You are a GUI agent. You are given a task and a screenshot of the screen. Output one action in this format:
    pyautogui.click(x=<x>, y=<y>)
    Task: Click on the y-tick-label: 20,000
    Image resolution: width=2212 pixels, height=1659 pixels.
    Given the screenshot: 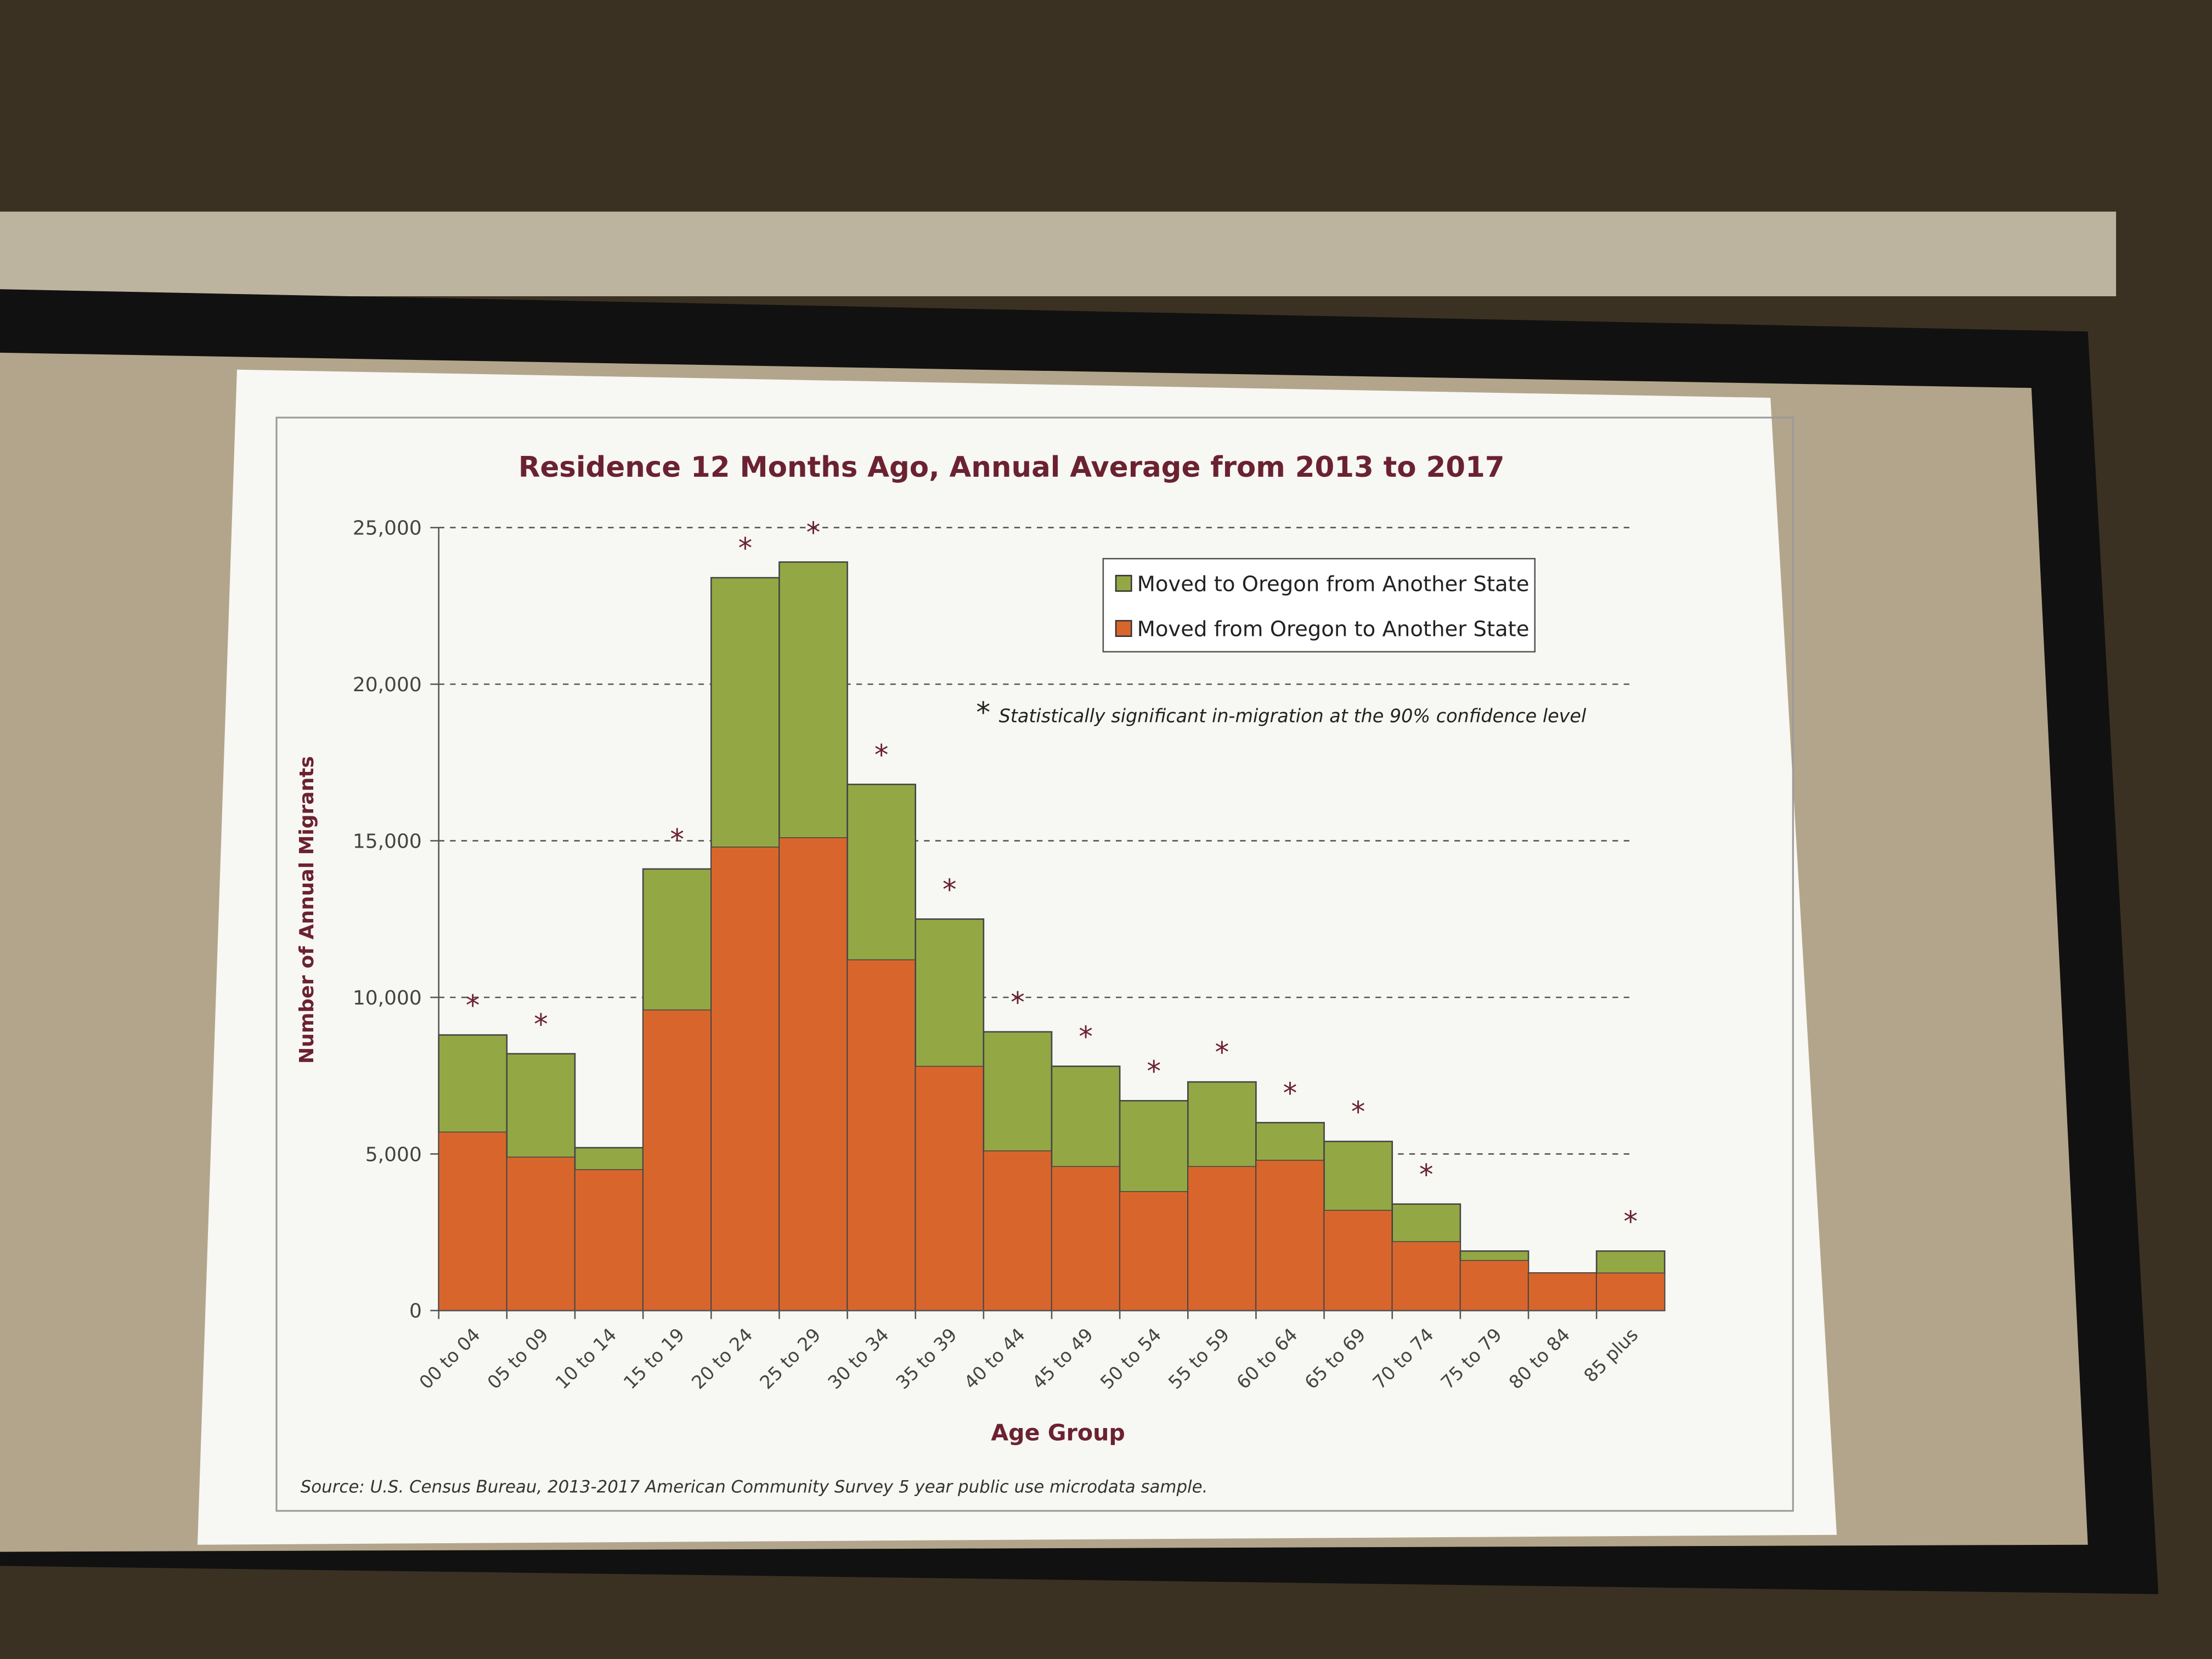 What is the action you would take?
    pyautogui.click(x=387, y=685)
    